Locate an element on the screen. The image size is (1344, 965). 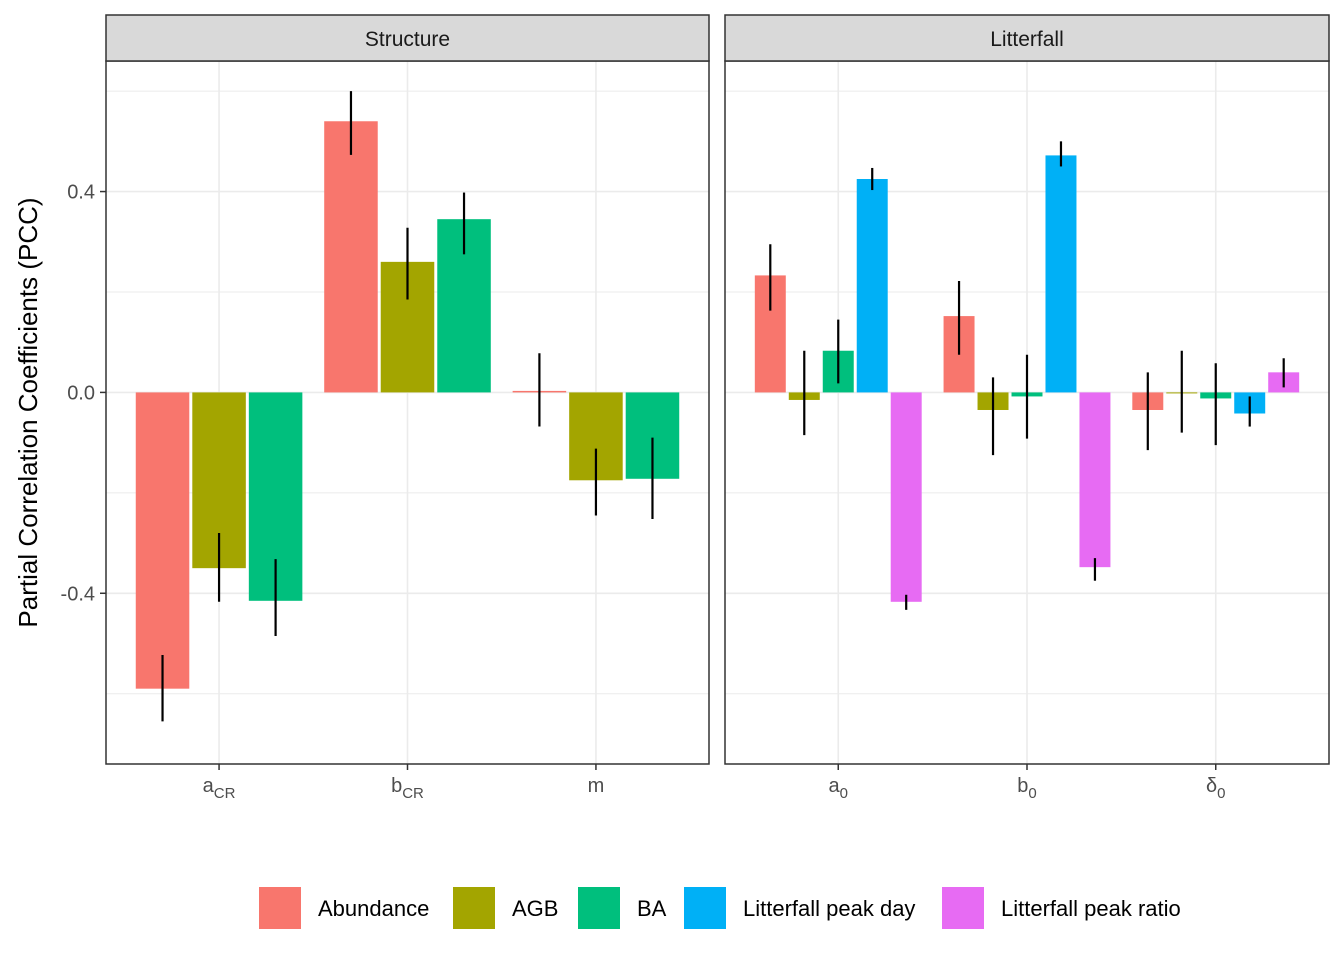
x-tick-label-1-2: δ0 is located at coordinates (1215, 788).